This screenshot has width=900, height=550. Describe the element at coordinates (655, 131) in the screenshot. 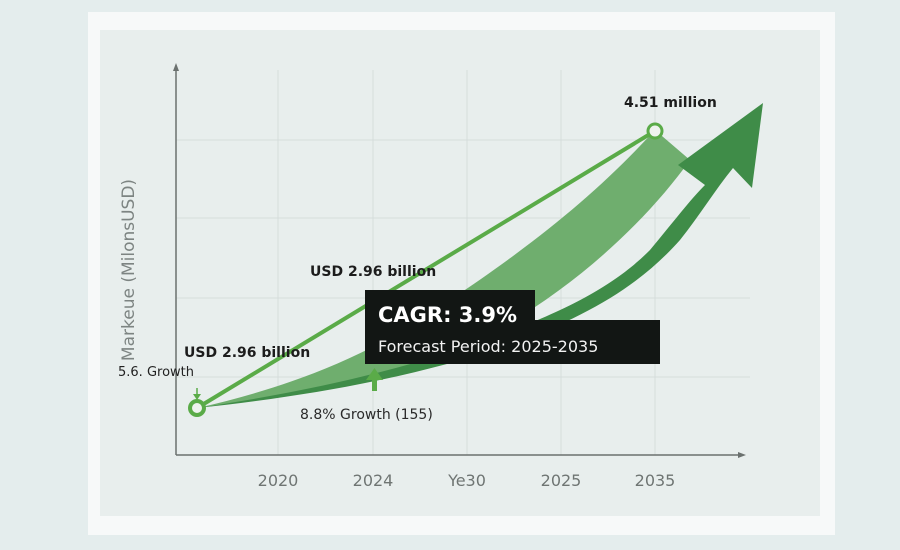

I see `data-point-end` at that location.